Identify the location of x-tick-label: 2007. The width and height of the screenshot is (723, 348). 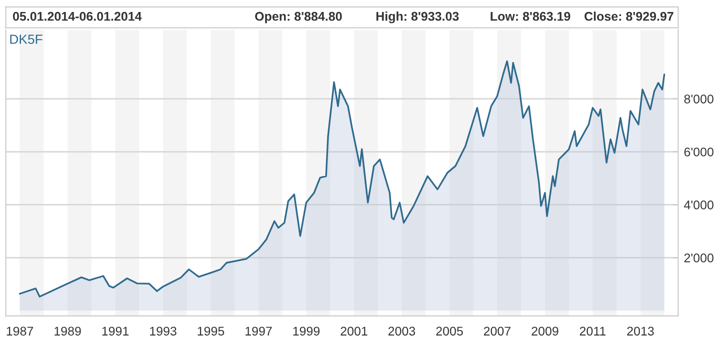
(497, 331).